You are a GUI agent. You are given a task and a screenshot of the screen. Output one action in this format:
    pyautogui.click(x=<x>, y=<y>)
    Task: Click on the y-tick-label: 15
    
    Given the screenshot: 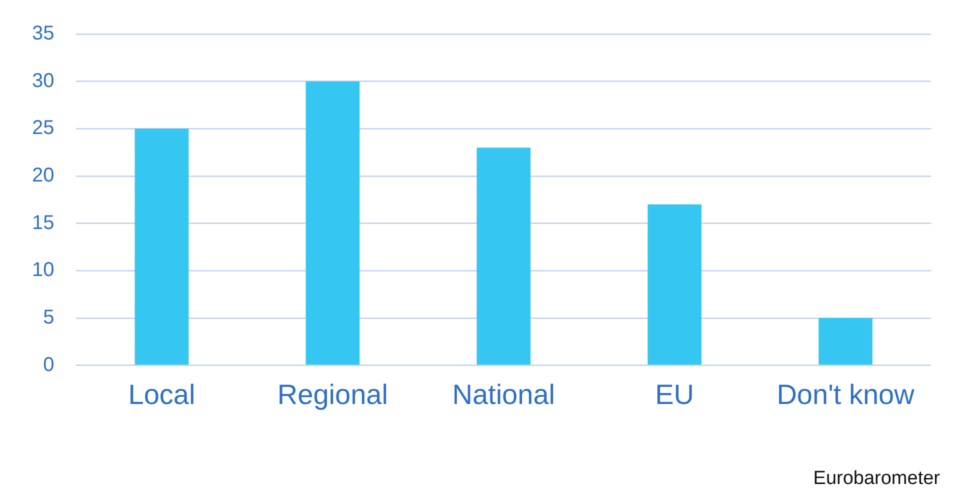 What is the action you would take?
    pyautogui.click(x=43, y=223)
    